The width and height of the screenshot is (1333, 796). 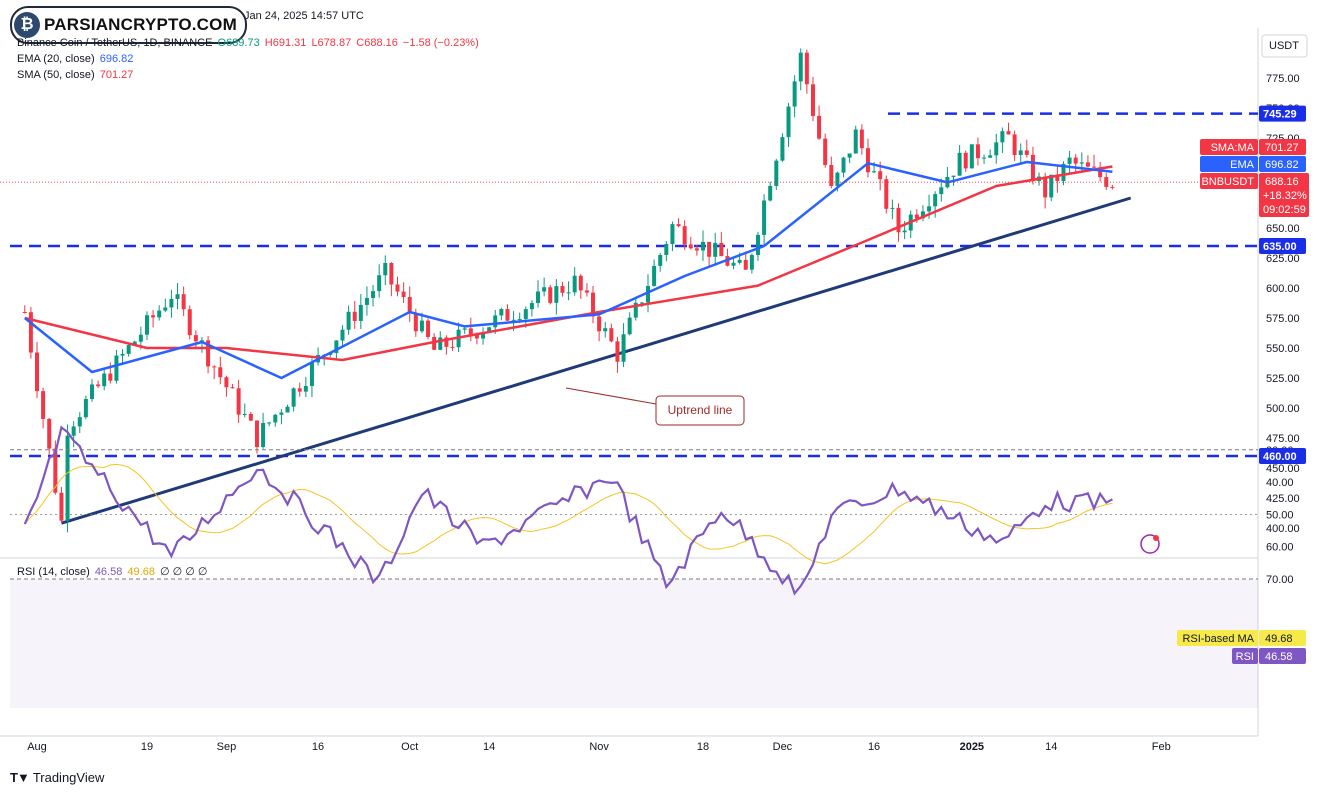 I want to click on rsi-value: 46.58, so click(x=108, y=572).